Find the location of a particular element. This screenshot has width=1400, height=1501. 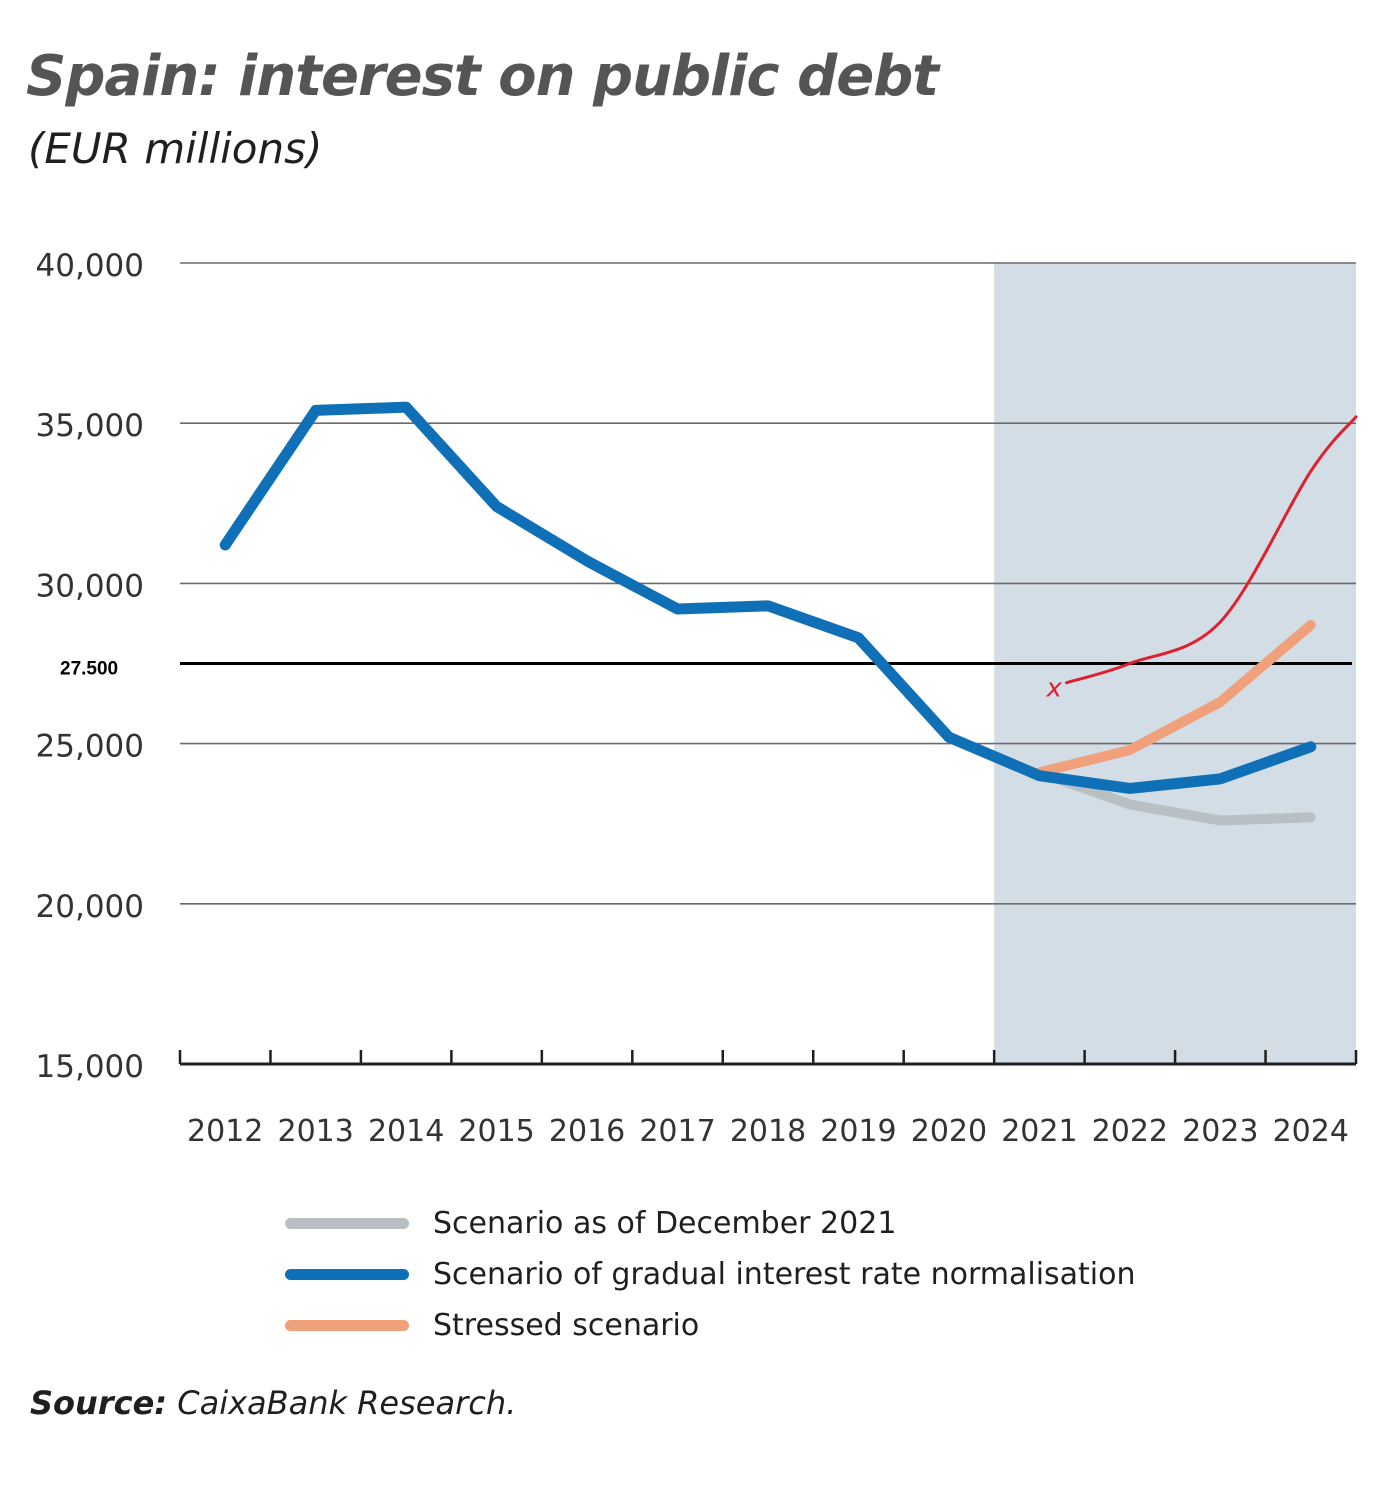

x-tick-label: 2024 is located at coordinates (1311, 1131).